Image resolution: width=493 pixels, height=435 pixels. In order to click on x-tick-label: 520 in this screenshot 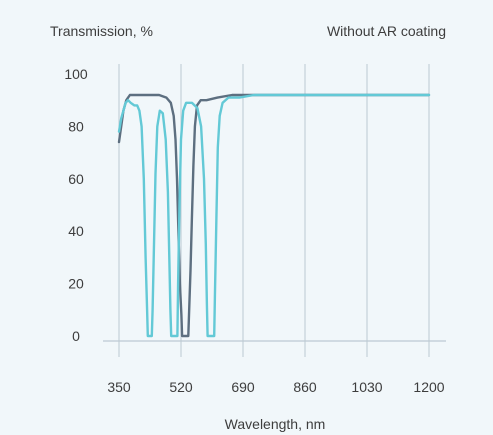, I will do `click(181, 387)`.